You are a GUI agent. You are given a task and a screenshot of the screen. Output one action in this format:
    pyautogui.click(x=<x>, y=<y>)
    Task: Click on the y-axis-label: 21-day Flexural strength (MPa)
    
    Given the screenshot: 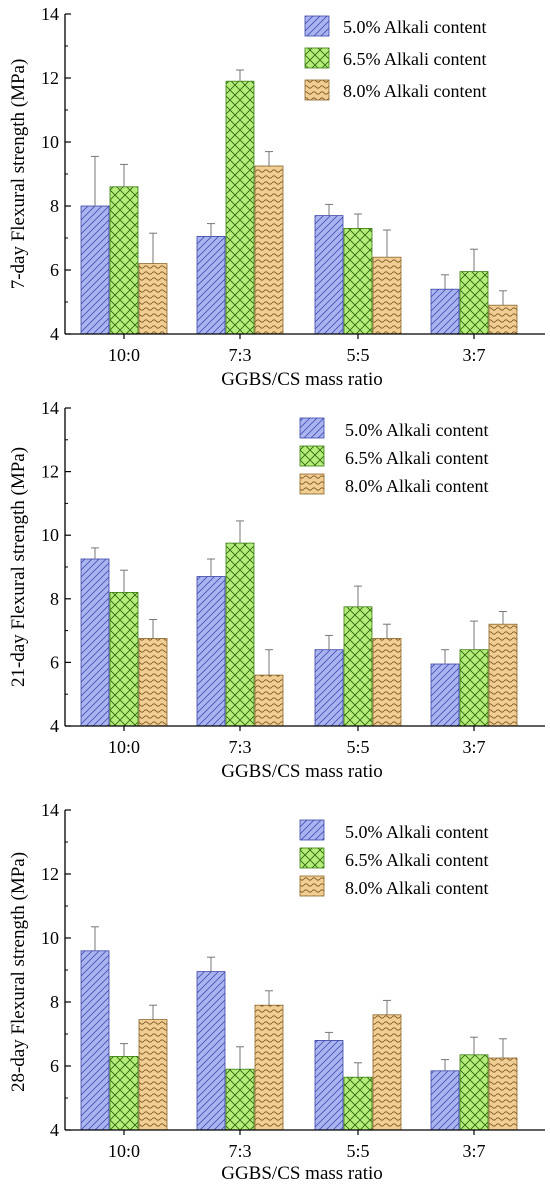 What is the action you would take?
    pyautogui.click(x=18, y=567)
    